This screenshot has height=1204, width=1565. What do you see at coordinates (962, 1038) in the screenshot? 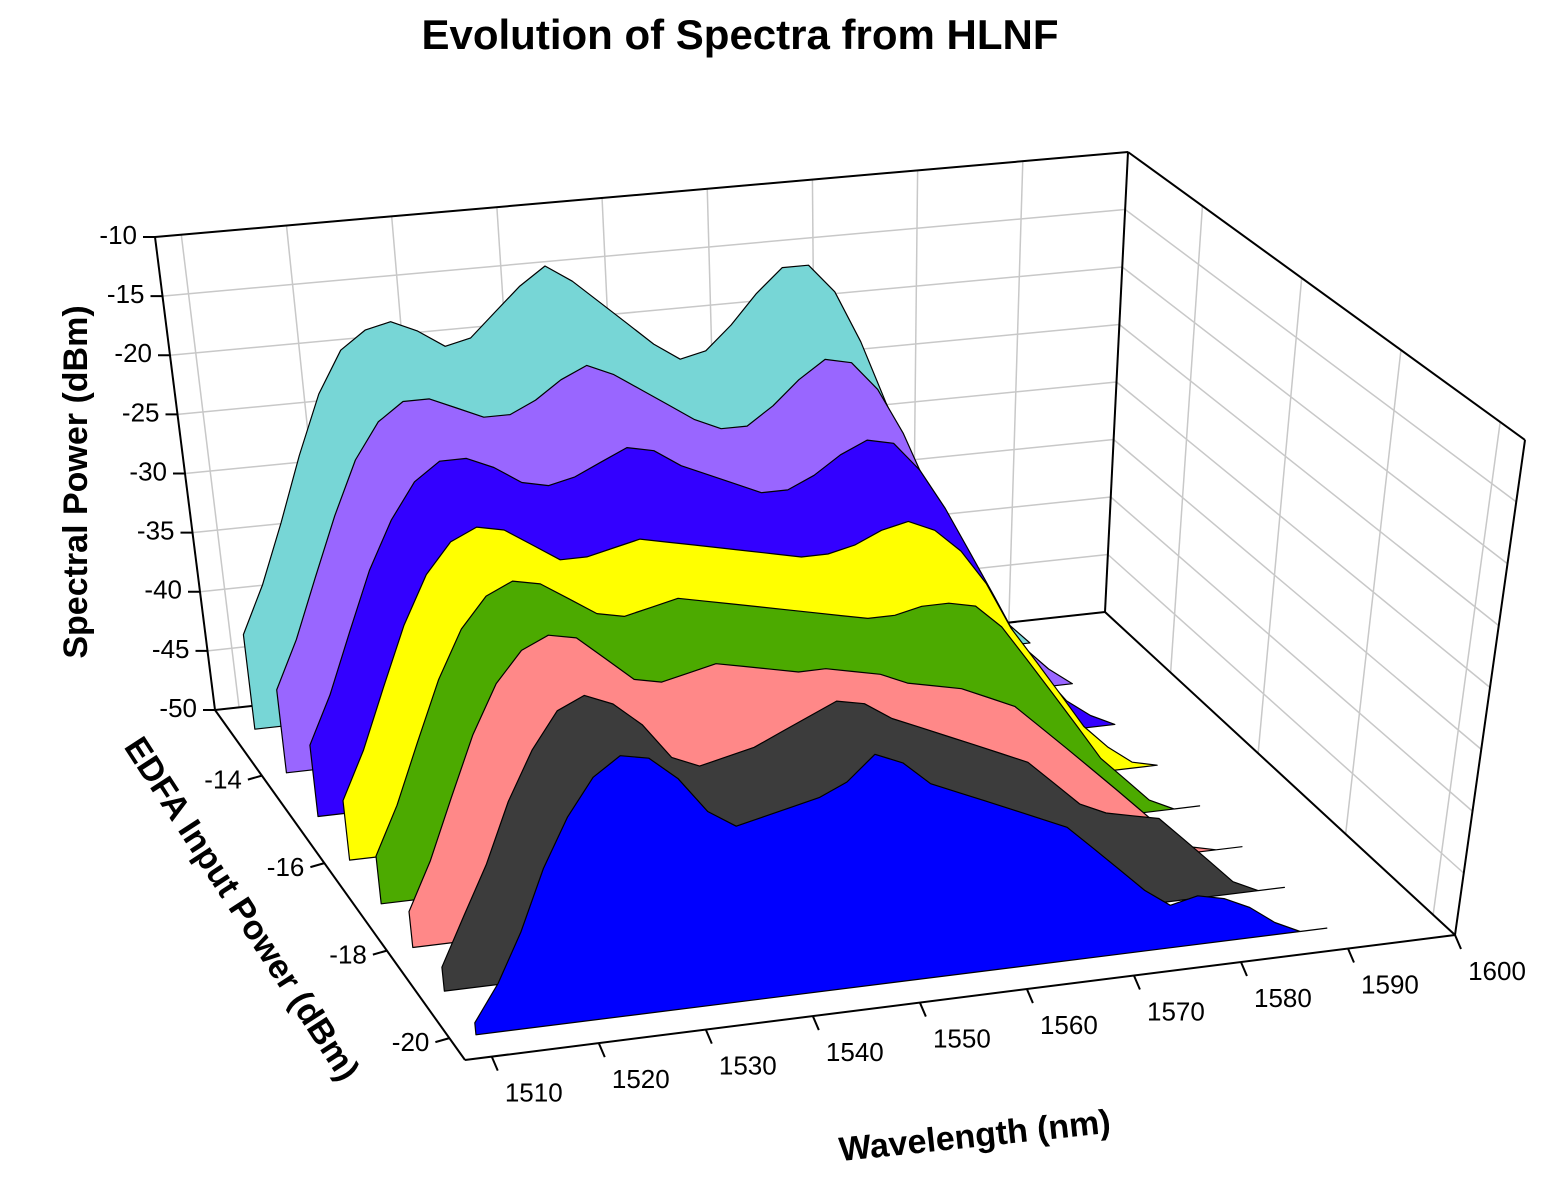
I see `x-tick-label: 1550` at bounding box center [962, 1038].